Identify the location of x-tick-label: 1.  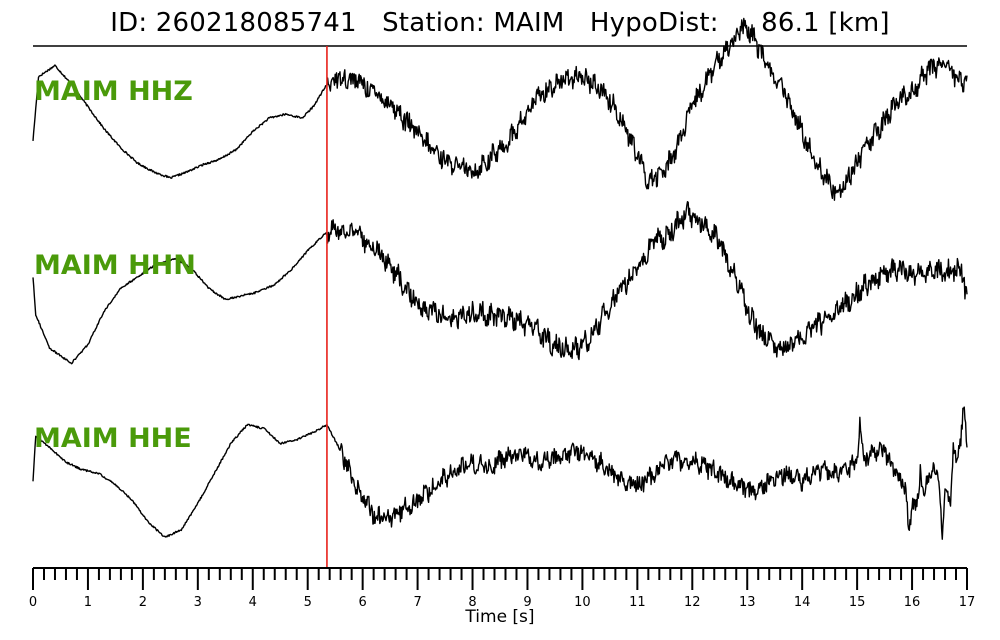
(88, 602).